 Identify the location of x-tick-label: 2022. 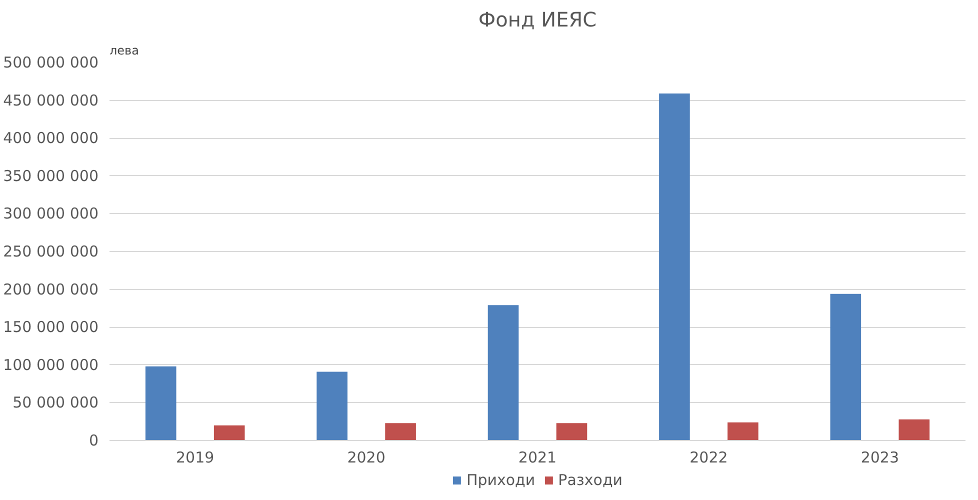
(709, 457).